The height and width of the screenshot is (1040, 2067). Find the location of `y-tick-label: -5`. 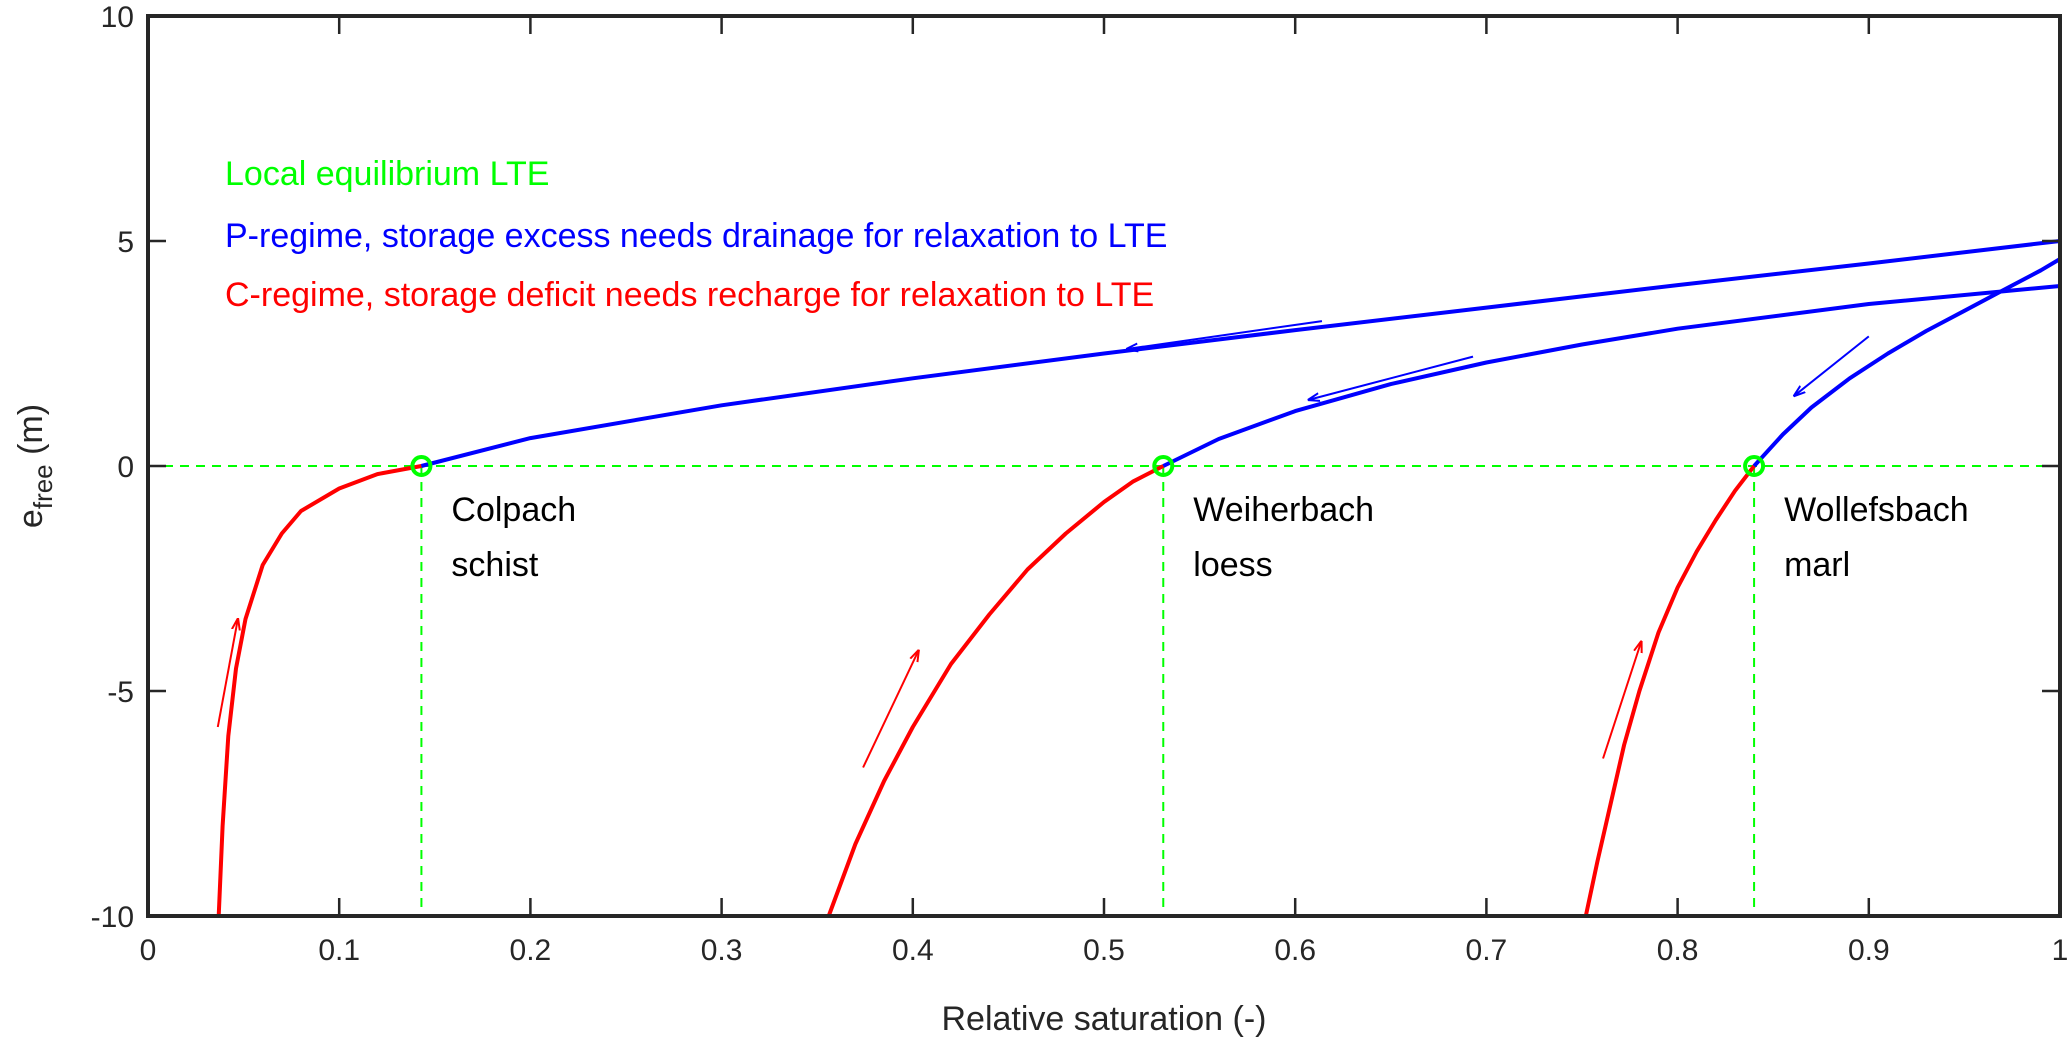

y-tick-label: -5 is located at coordinates (120, 692).